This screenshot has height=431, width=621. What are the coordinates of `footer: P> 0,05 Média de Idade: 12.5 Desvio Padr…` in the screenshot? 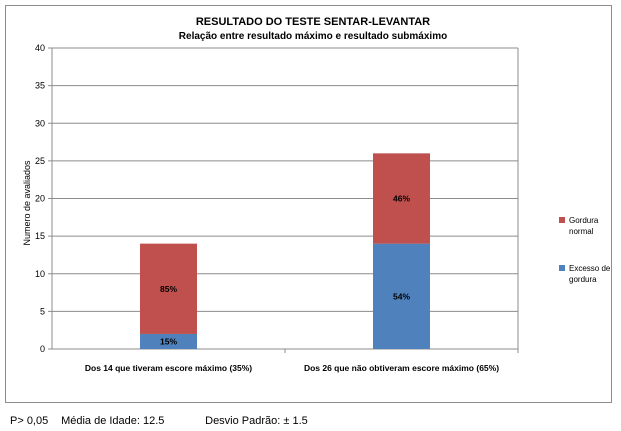 It's located at (159, 421).